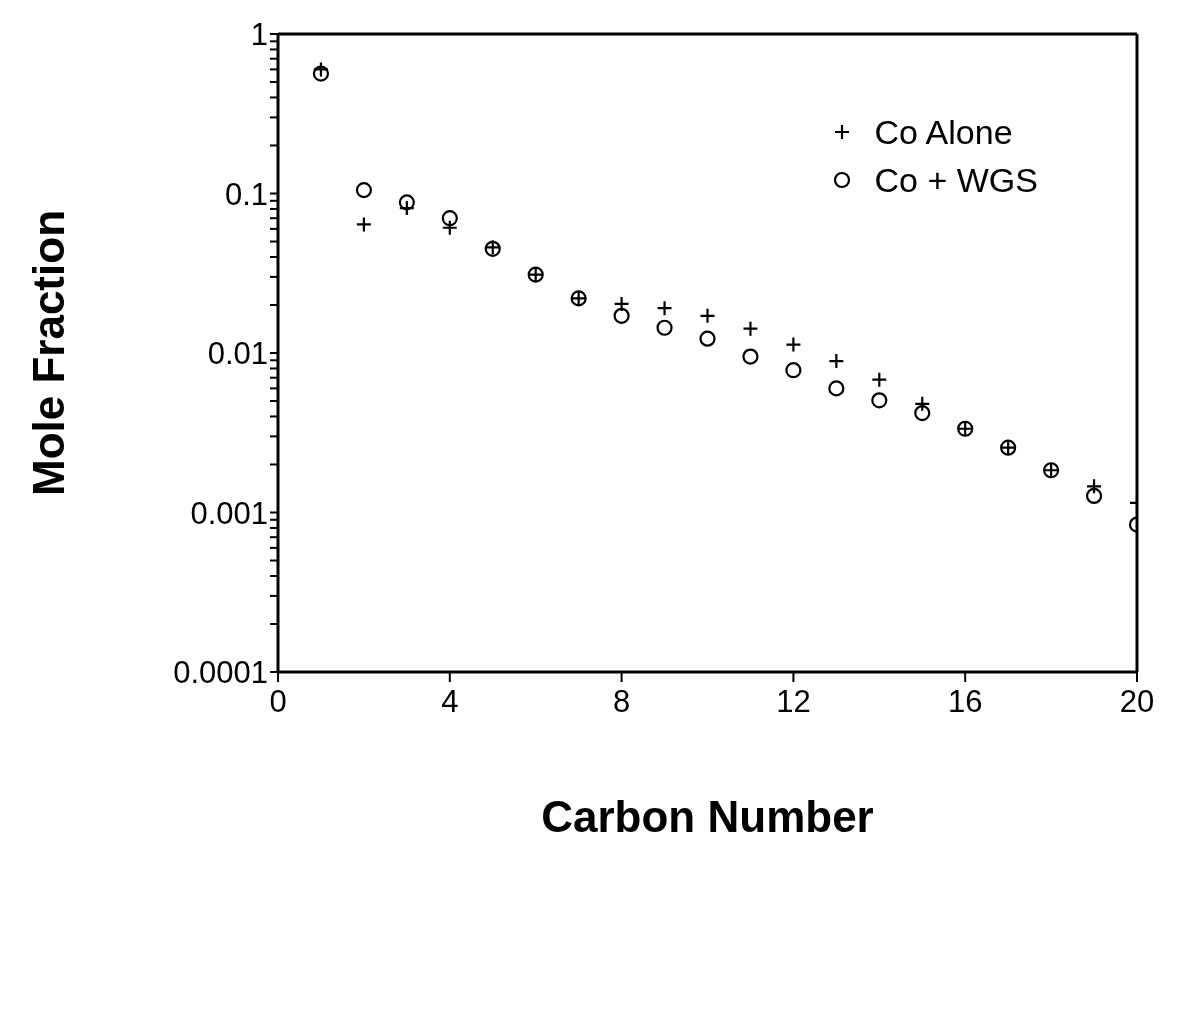 Image resolution: width=1179 pixels, height=1016 pixels. Describe the element at coordinates (237, 354) in the screenshot. I see `y-tick-label: 0.01` at that location.